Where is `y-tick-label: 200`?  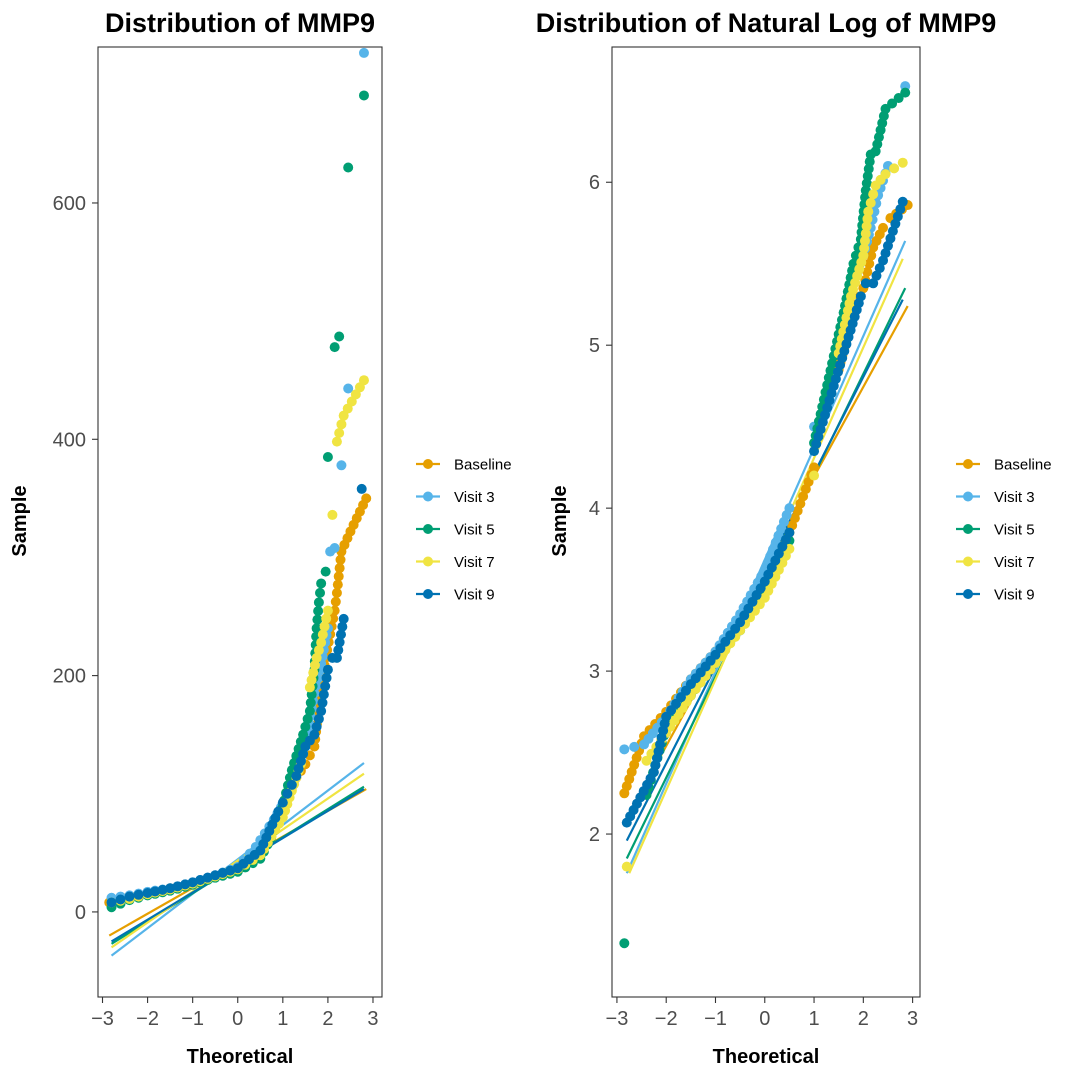
y-tick-label: 200 is located at coordinates (69, 677).